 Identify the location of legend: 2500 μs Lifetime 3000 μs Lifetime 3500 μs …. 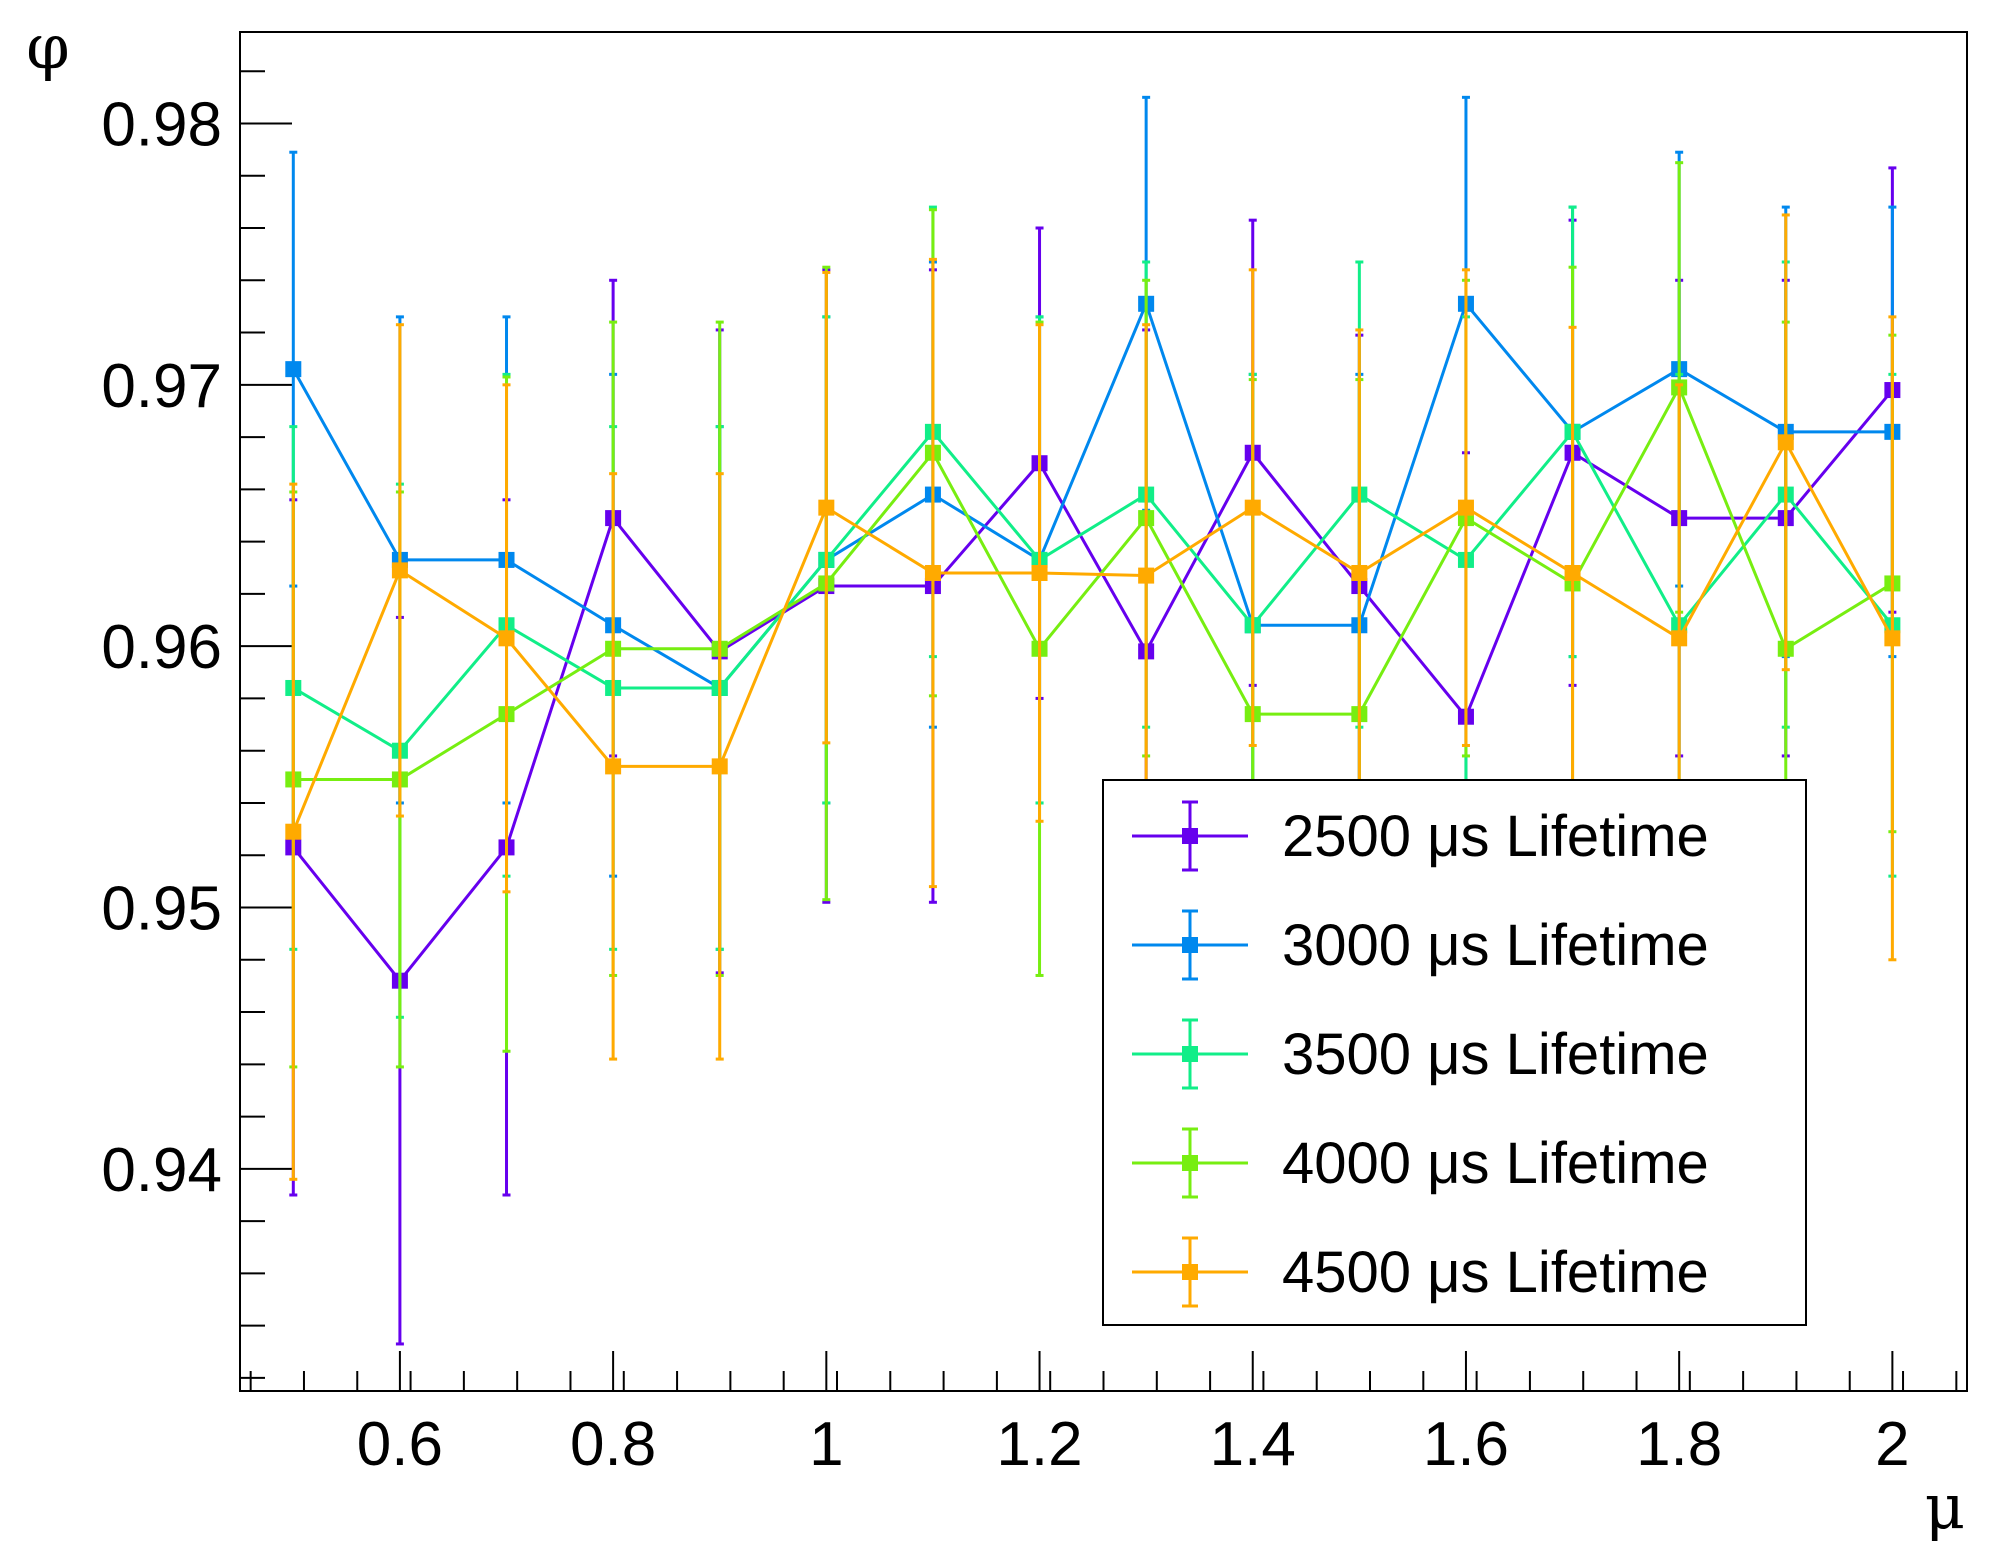
(1454, 1052).